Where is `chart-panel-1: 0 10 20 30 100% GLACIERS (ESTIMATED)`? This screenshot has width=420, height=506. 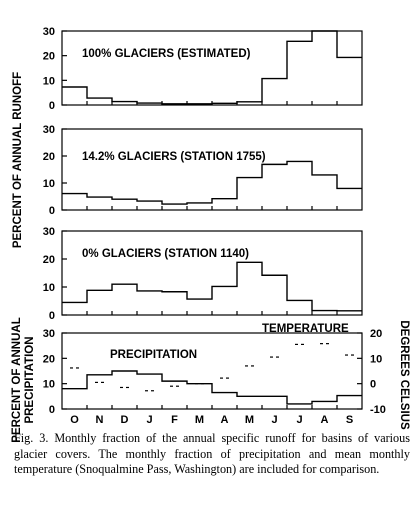
chart-panel-1: 0 10 20 30 100% GLACIERS (ESTIMATED) is located at coordinates (203, 69).